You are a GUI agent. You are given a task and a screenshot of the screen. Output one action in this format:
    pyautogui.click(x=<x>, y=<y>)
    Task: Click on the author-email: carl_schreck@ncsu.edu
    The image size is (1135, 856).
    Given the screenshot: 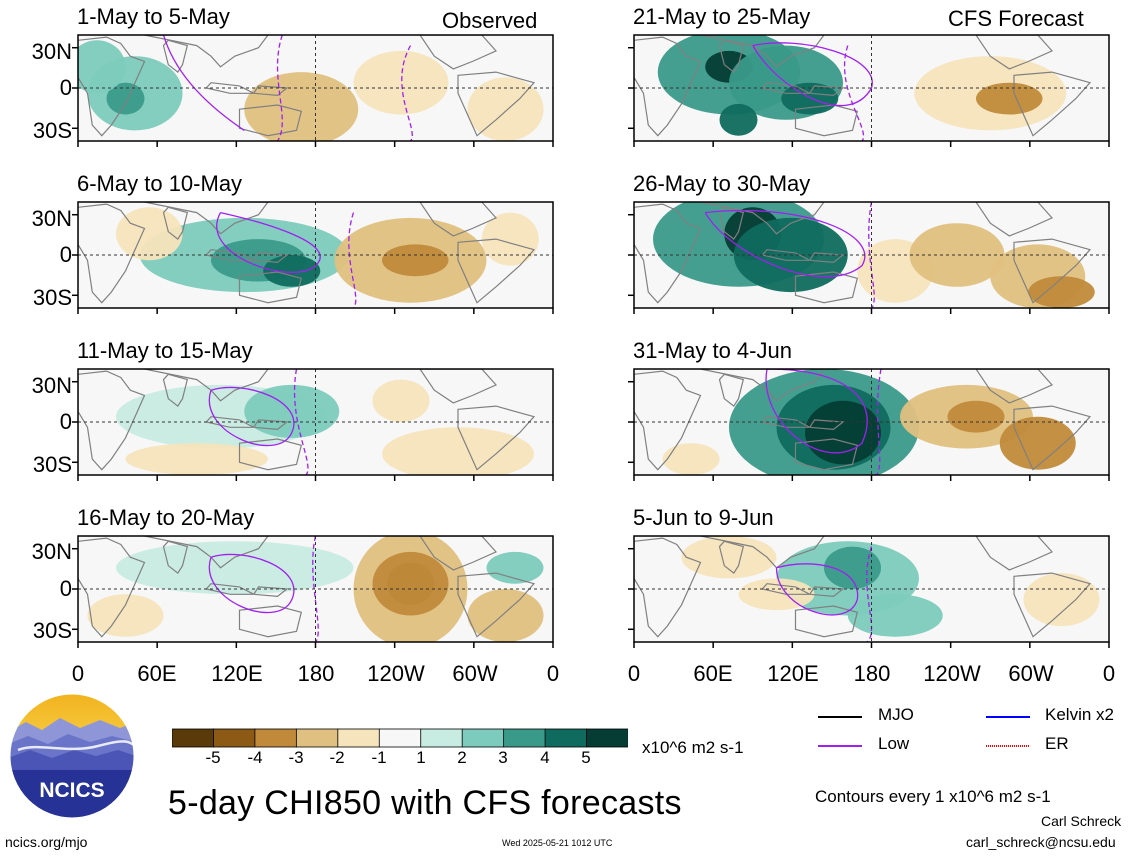 What is the action you would take?
    pyautogui.click(x=1041, y=842)
    